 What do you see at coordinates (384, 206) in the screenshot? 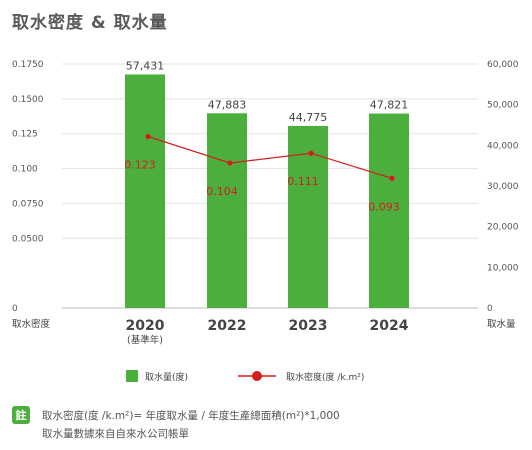
I see `density-value-label: 0.093` at bounding box center [384, 206].